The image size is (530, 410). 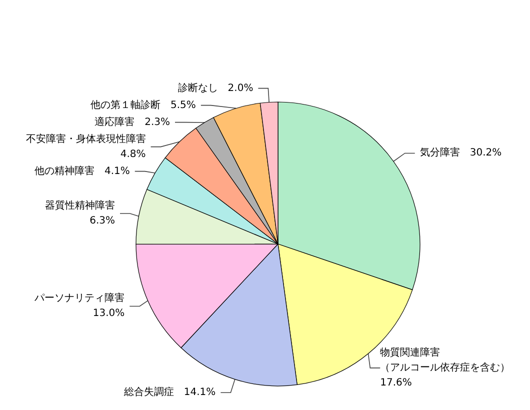 I want to click on slice-label: 診断なし 2.0%, so click(x=216, y=88).